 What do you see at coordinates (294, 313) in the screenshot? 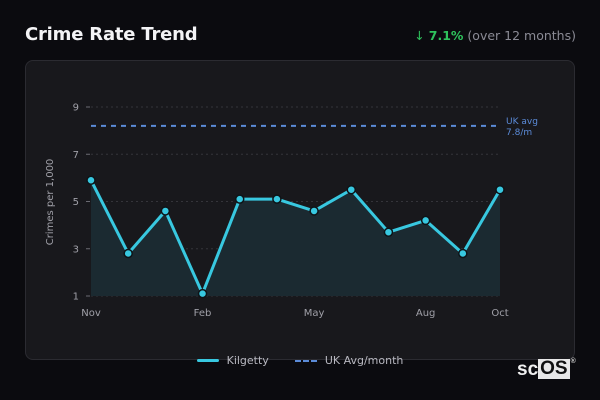
I see `x-axis-ticks: Nov Feb May Aug Oct` at bounding box center [294, 313].